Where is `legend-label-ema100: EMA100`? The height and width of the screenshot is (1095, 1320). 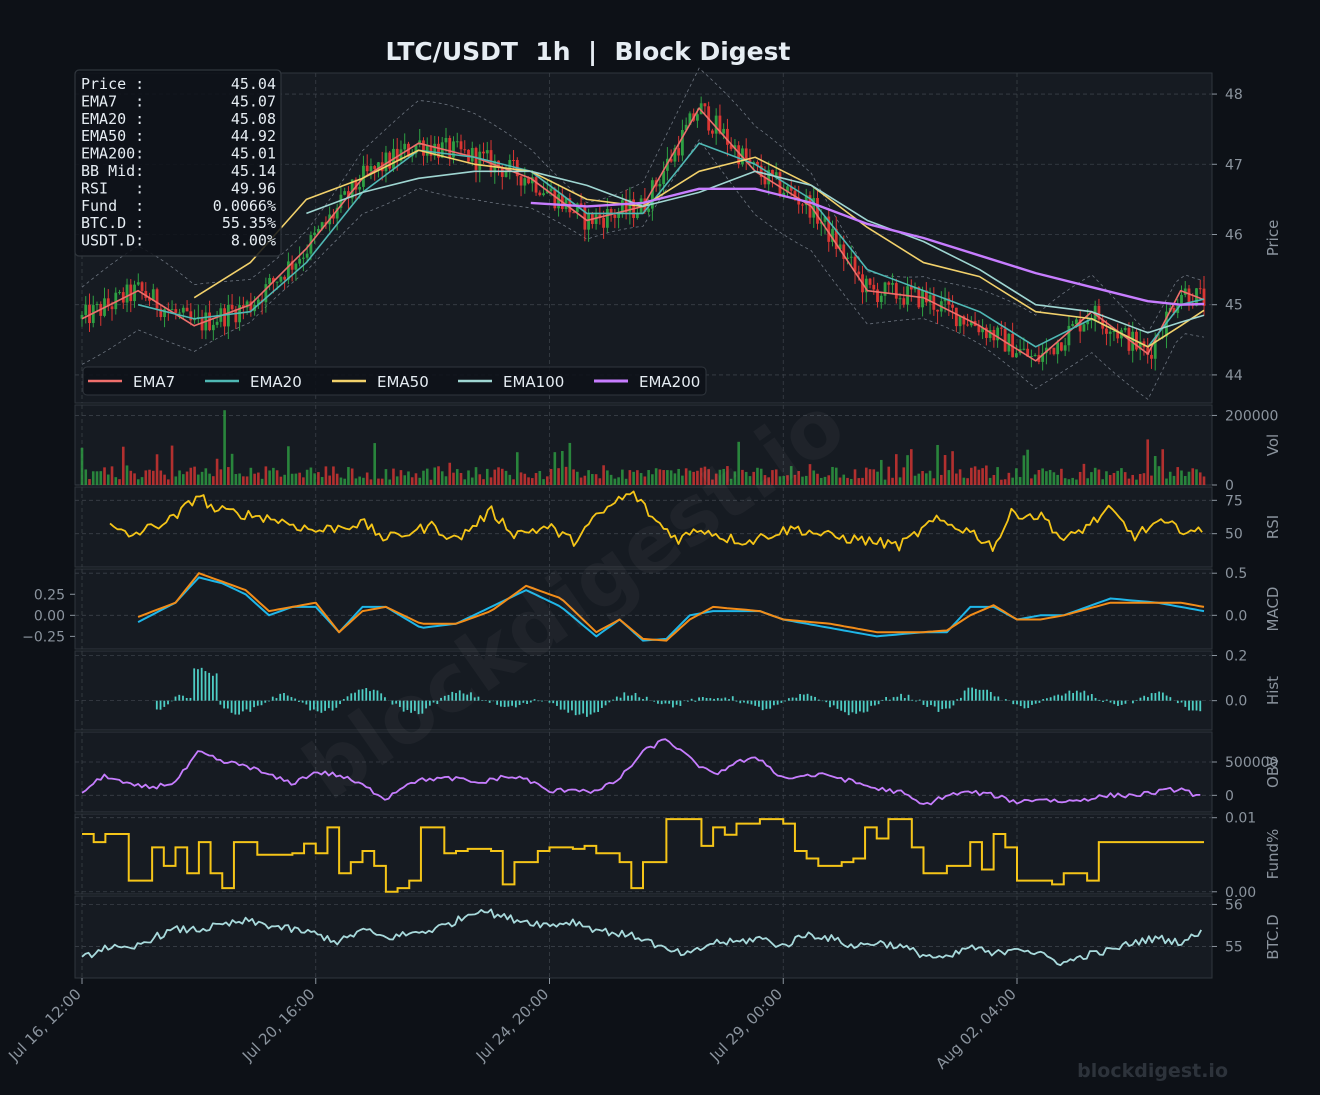
legend-label-ema100: EMA100 is located at coordinates (533, 382).